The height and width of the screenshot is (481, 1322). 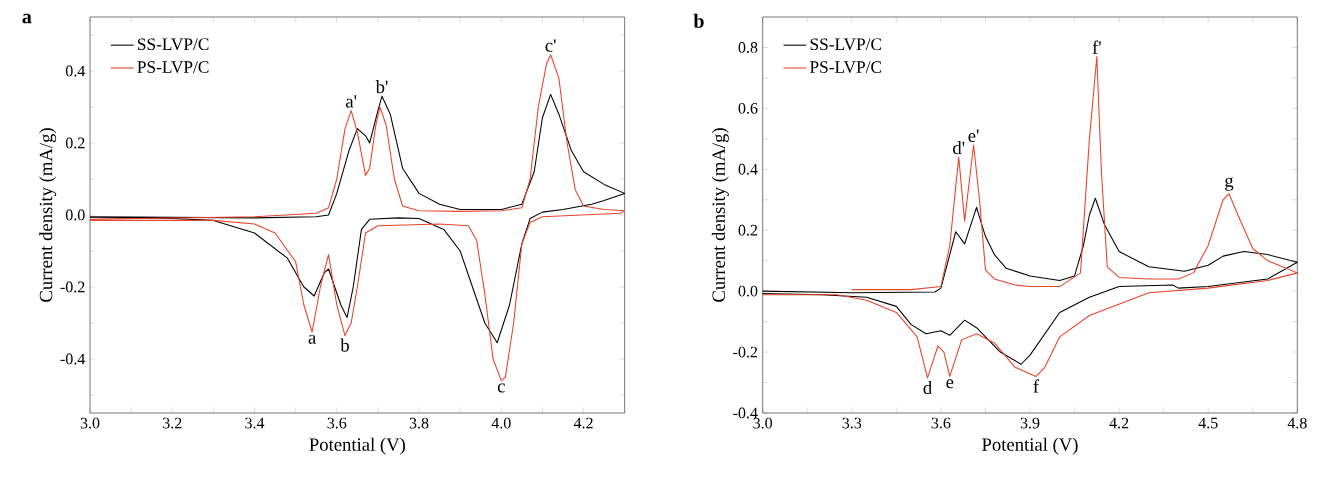 I want to click on annotation: d', so click(x=959, y=148).